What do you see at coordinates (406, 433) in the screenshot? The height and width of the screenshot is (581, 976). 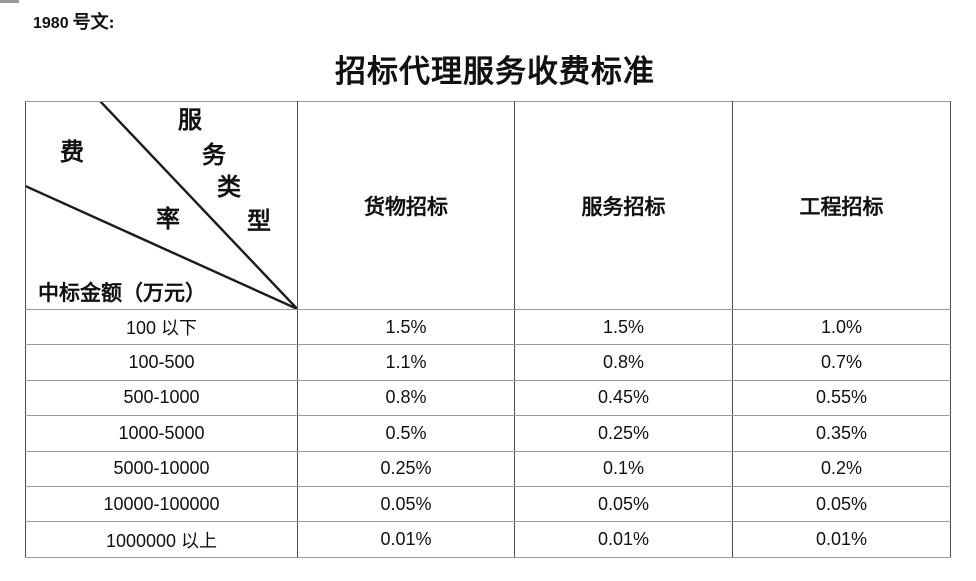 I see `rate-cell-goods: 0.5%` at bounding box center [406, 433].